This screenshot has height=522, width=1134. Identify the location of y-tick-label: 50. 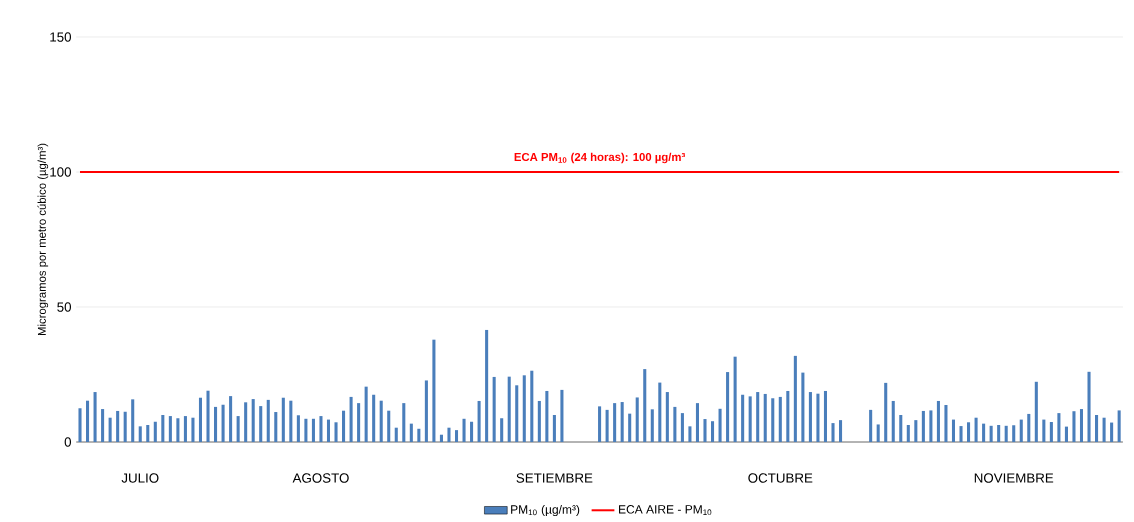
(64, 307).